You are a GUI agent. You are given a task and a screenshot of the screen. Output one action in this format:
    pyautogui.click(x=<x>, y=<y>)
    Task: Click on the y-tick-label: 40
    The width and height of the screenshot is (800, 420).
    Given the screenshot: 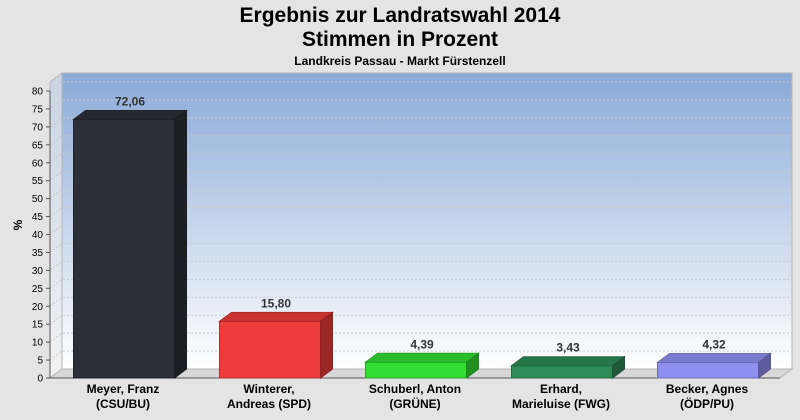 What is the action you would take?
    pyautogui.click(x=38, y=235)
    